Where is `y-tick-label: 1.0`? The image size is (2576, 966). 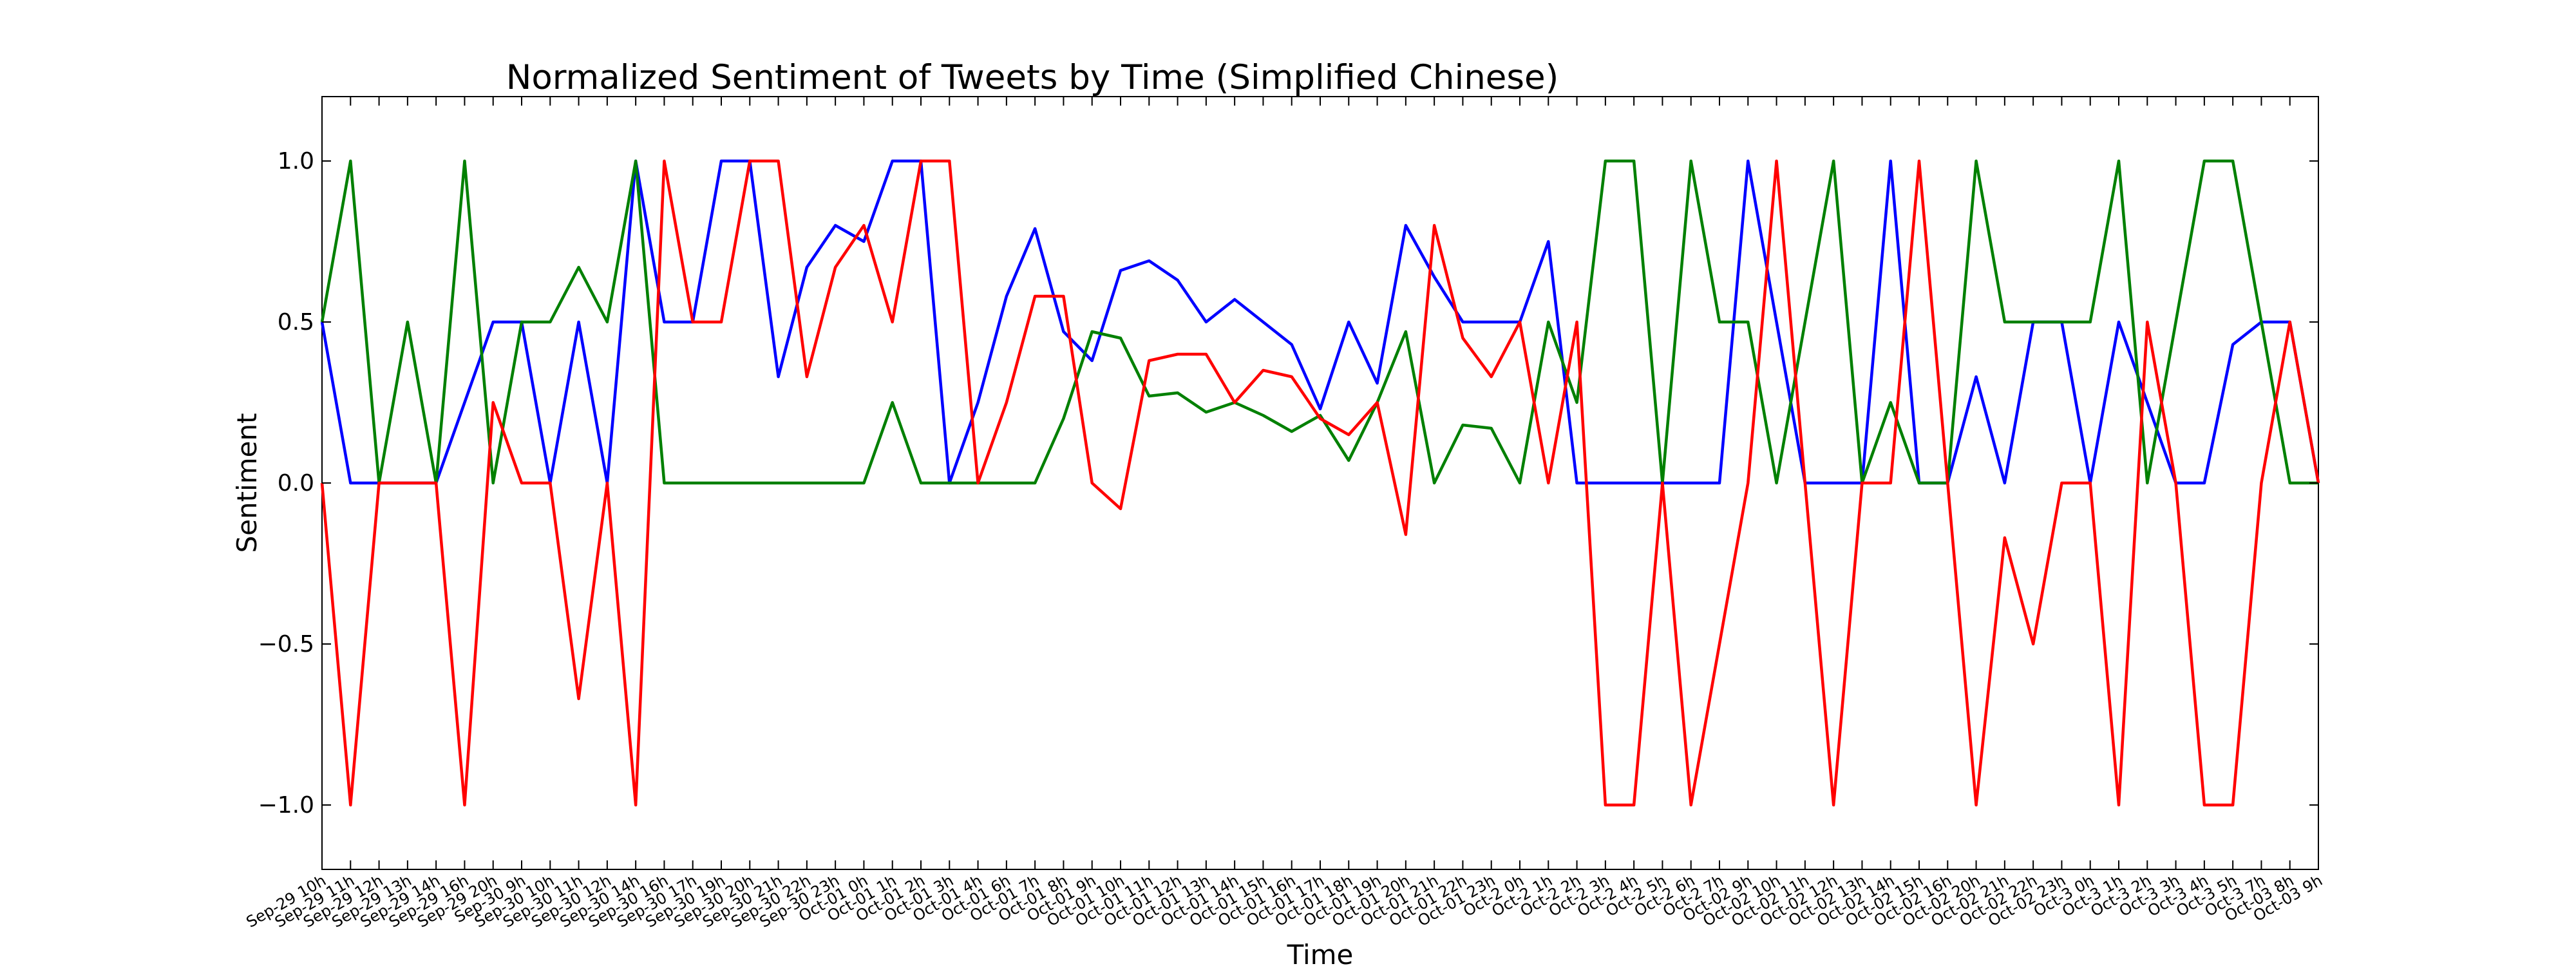 y-tick-label: 1.0 is located at coordinates (296, 161).